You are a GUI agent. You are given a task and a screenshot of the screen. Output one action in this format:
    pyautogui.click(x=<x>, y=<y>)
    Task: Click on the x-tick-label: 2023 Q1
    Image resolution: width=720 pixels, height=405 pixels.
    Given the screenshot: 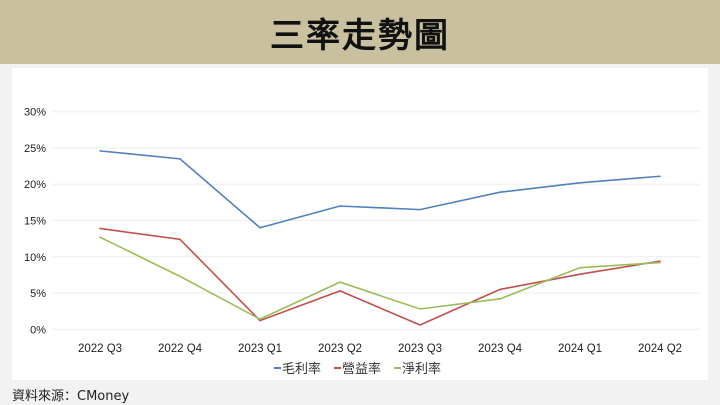 What is the action you would take?
    pyautogui.click(x=260, y=349)
    